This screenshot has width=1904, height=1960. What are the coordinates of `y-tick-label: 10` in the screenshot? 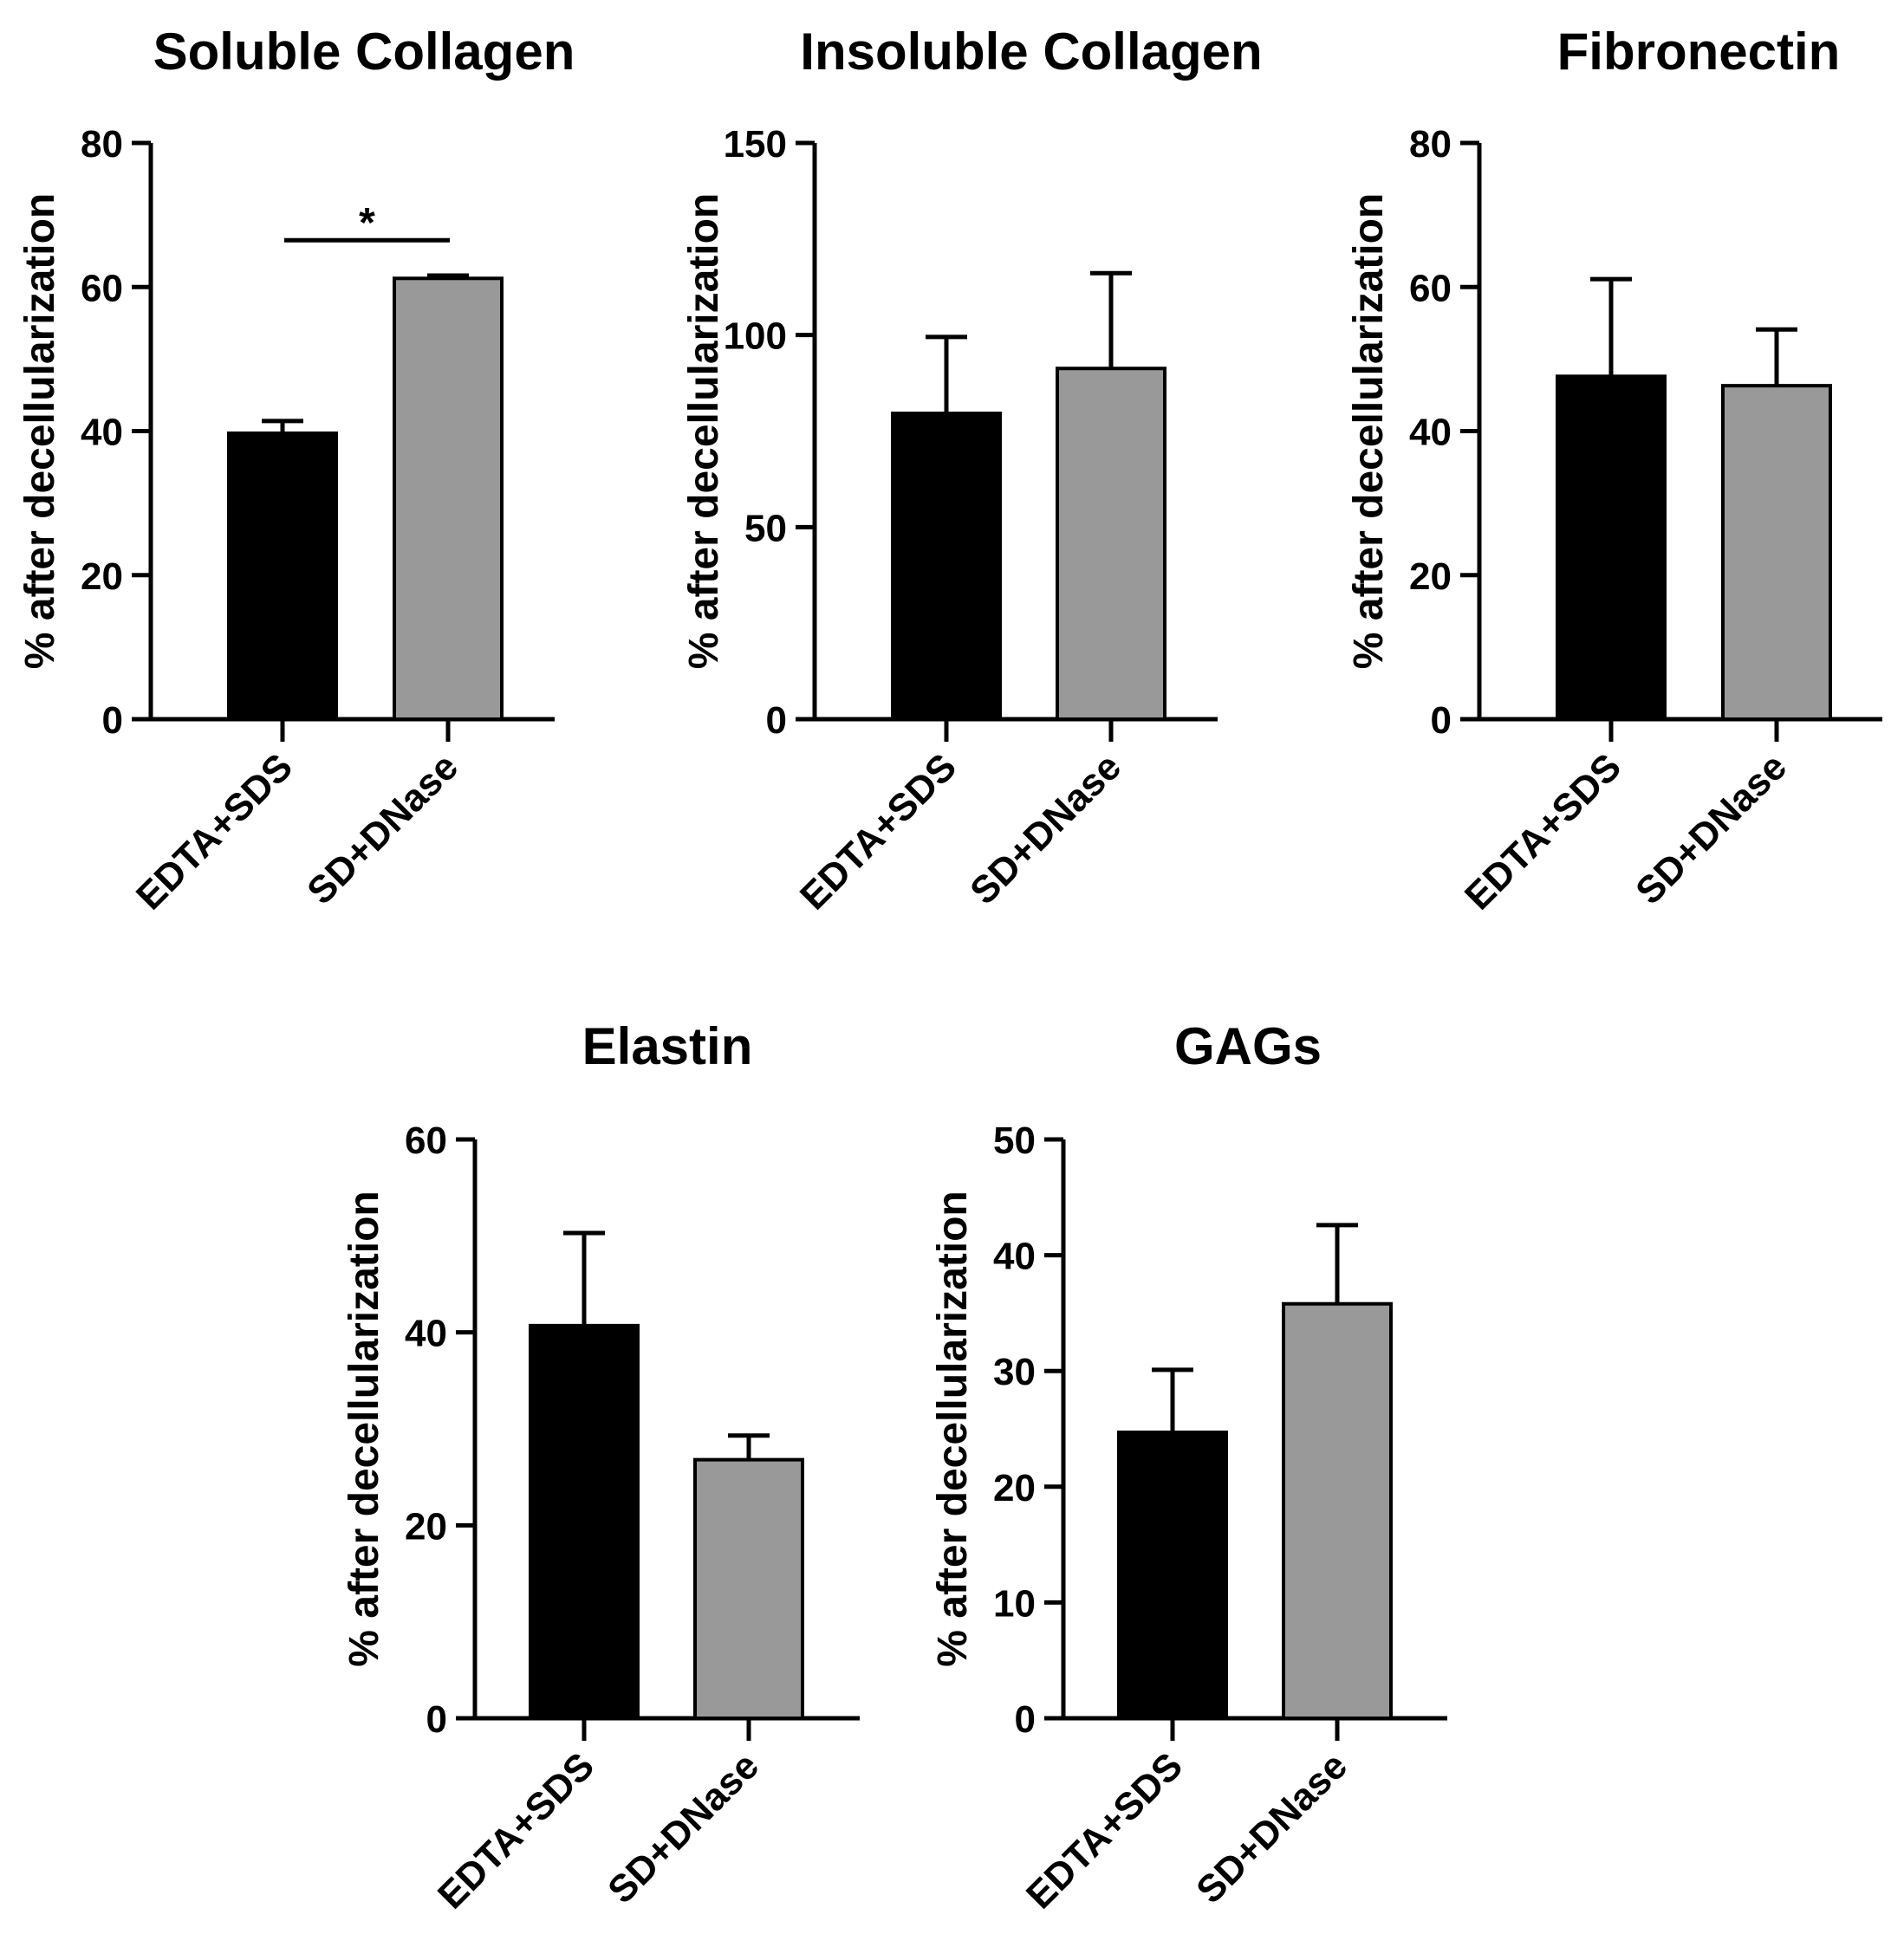 It's located at (1014, 1603).